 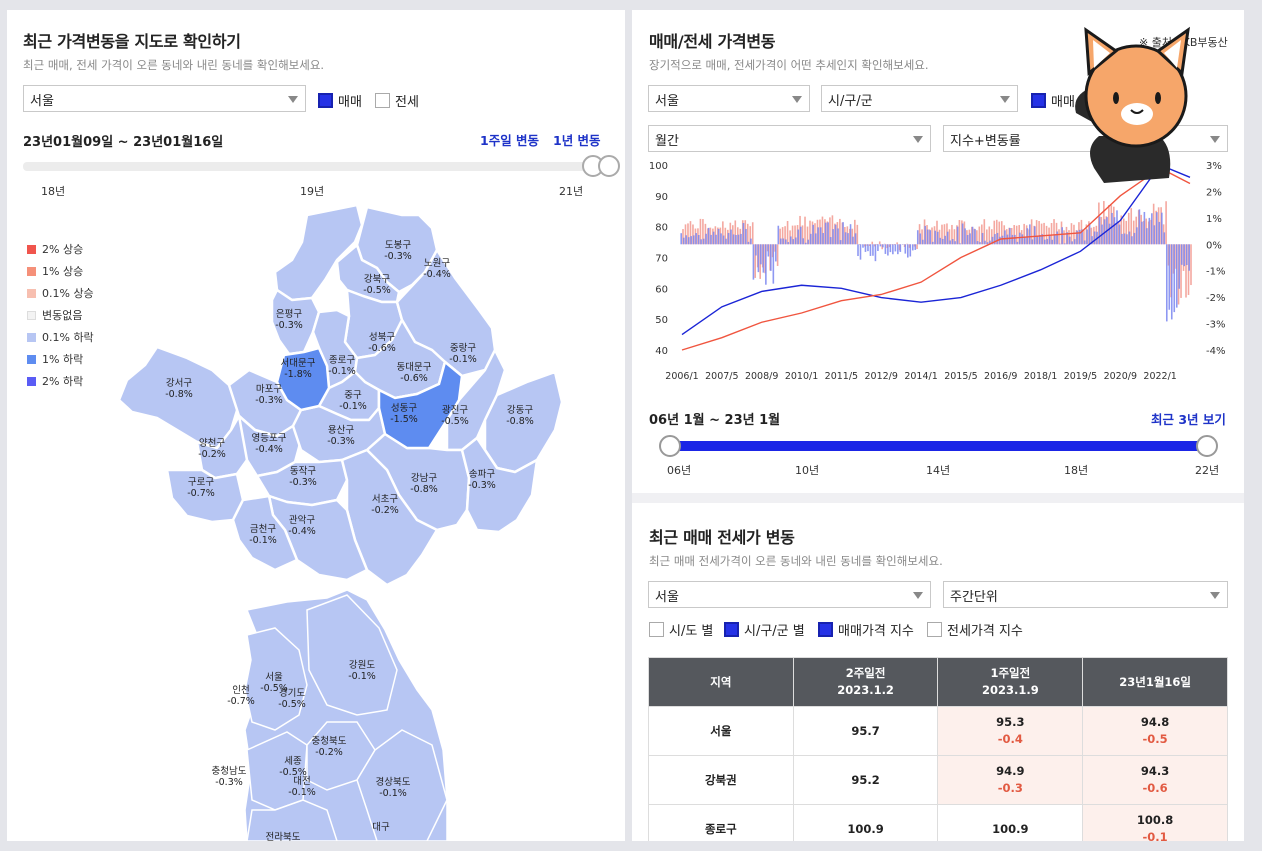 I want to click on region-label: 강원도 -0.1%, so click(x=362, y=671).